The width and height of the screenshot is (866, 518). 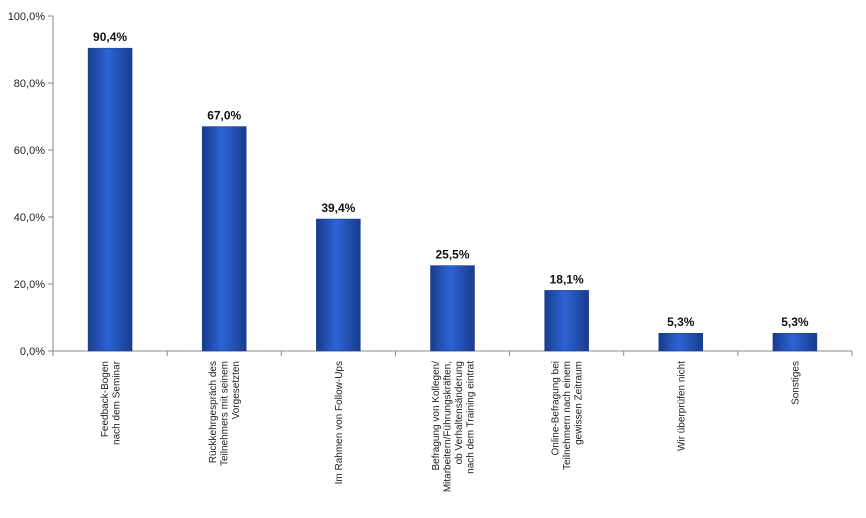 I want to click on x-tick-label-line: Im Rahmen von Follow-Ups, so click(x=339, y=422).